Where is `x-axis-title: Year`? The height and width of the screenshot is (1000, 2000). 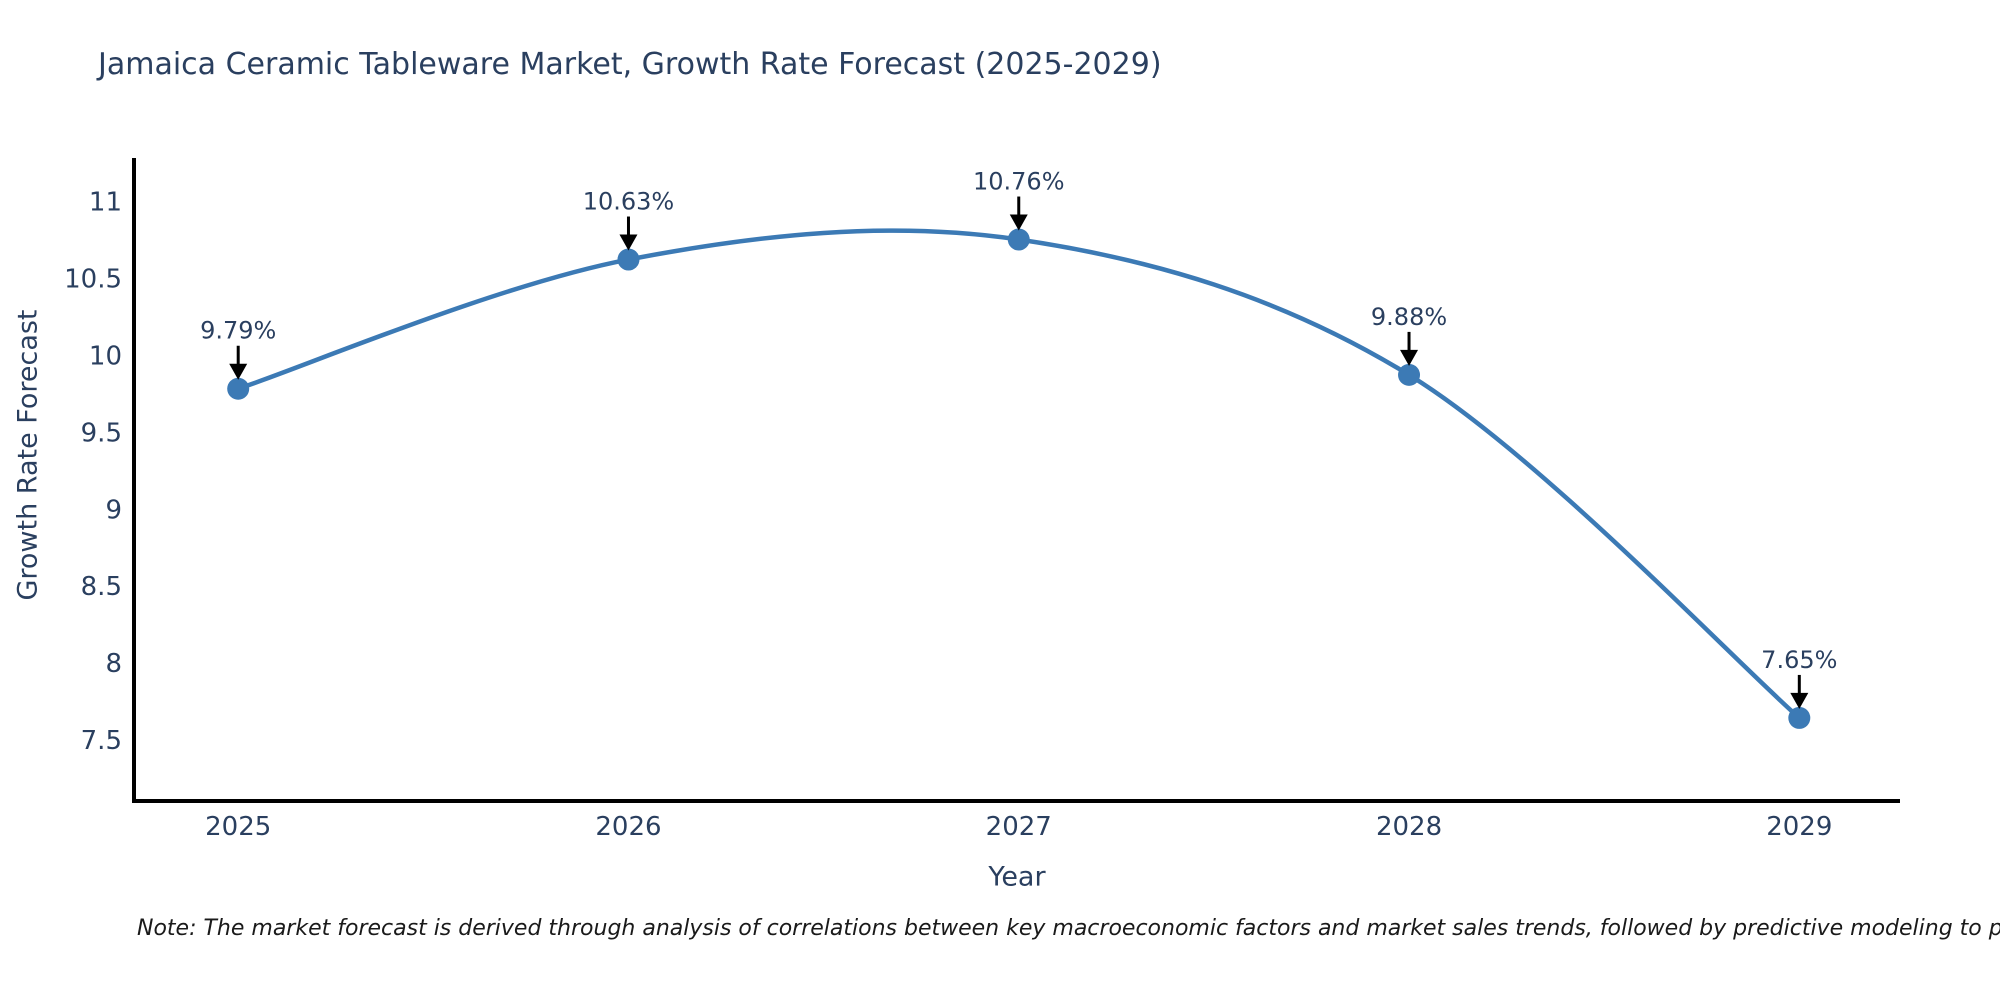
x-axis-title: Year is located at coordinates (1017, 877).